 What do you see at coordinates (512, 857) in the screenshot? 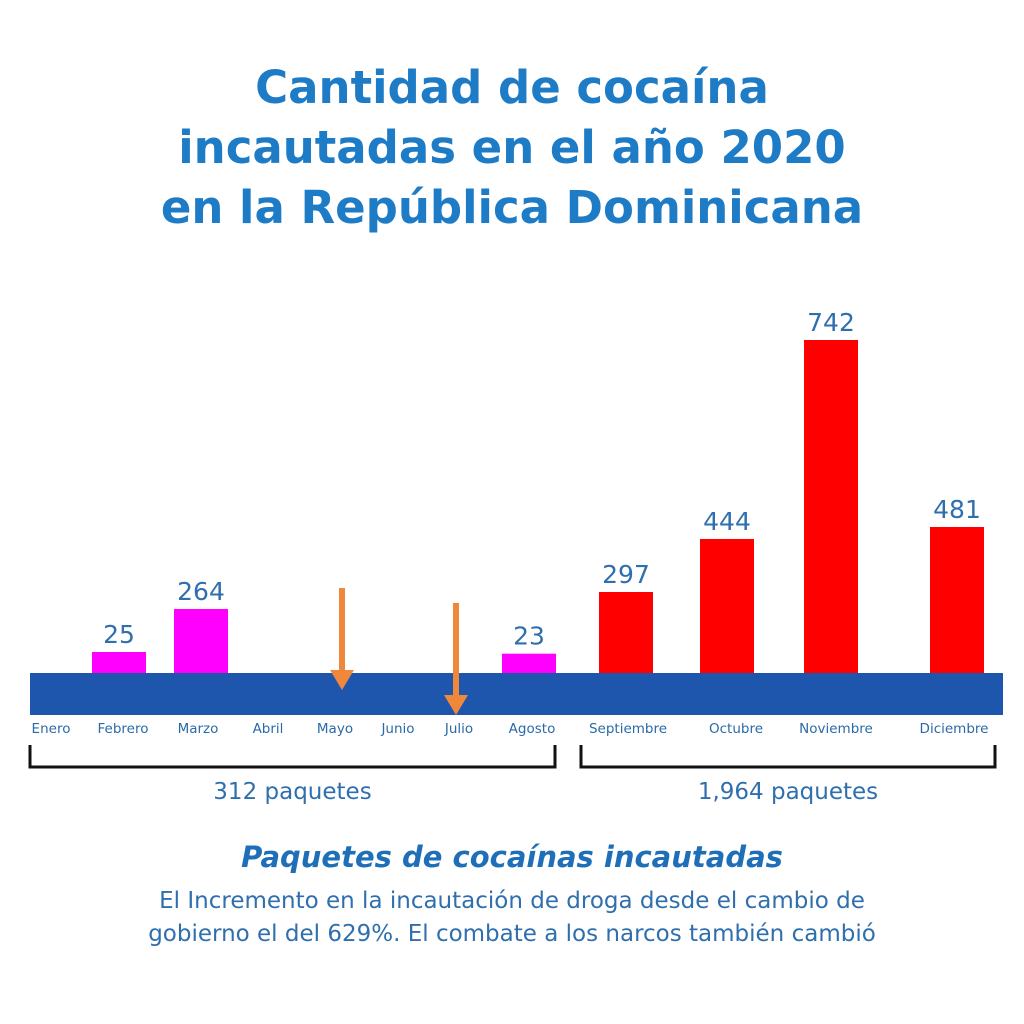
I see `chart-subtitle: Paquetes de cocaínas incautadas` at bounding box center [512, 857].